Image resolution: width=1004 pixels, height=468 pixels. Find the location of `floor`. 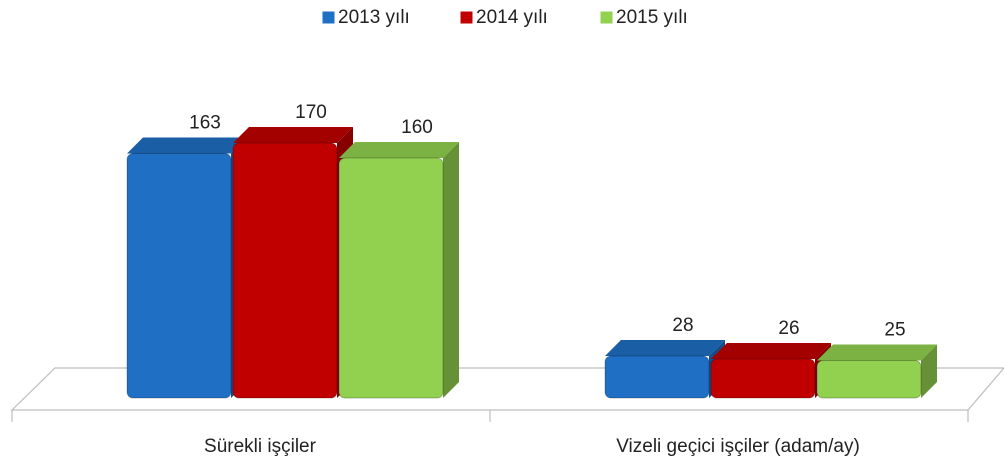

floor is located at coordinates (507, 389).